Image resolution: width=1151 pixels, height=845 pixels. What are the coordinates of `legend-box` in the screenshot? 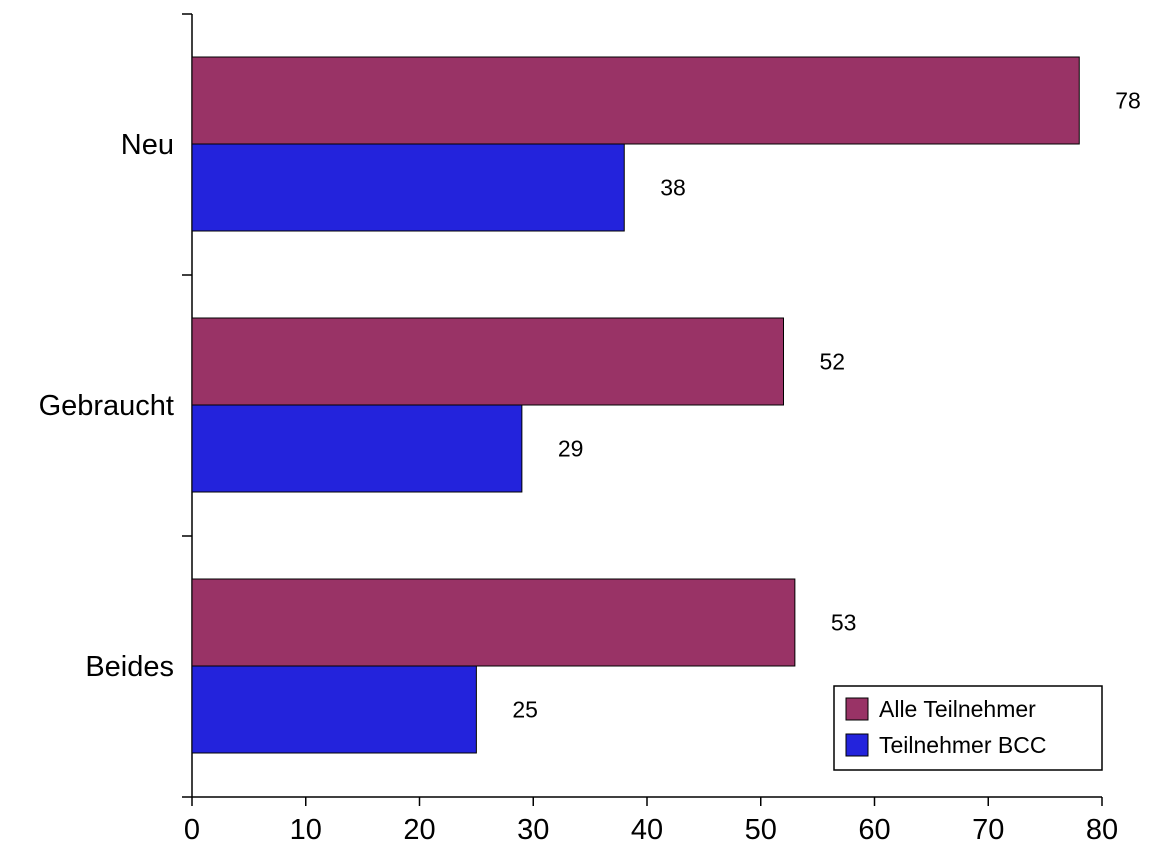 It's located at (968, 728).